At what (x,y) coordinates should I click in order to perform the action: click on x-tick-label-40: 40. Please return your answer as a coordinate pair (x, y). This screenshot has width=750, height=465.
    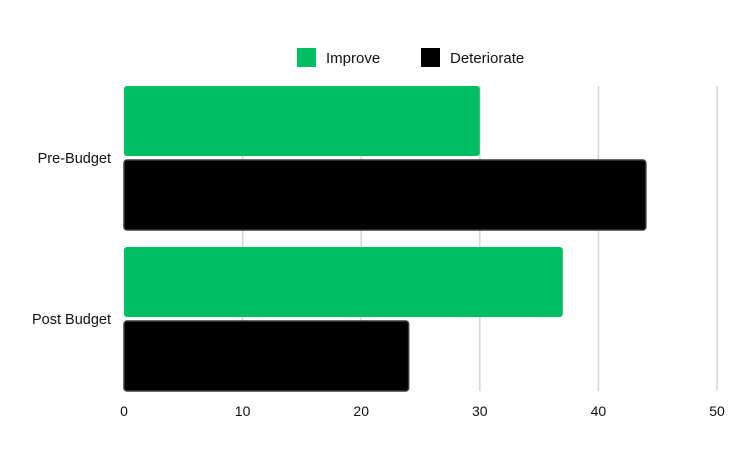
    Looking at the image, I should click on (599, 411).